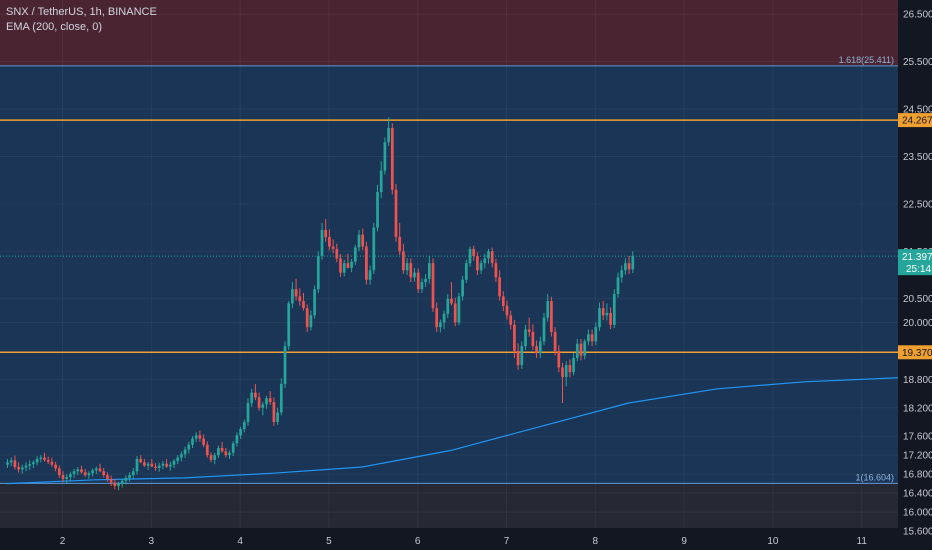 Image resolution: width=932 pixels, height=550 pixels. Describe the element at coordinates (240, 541) in the screenshot. I see `time-tick-label: 4` at that location.